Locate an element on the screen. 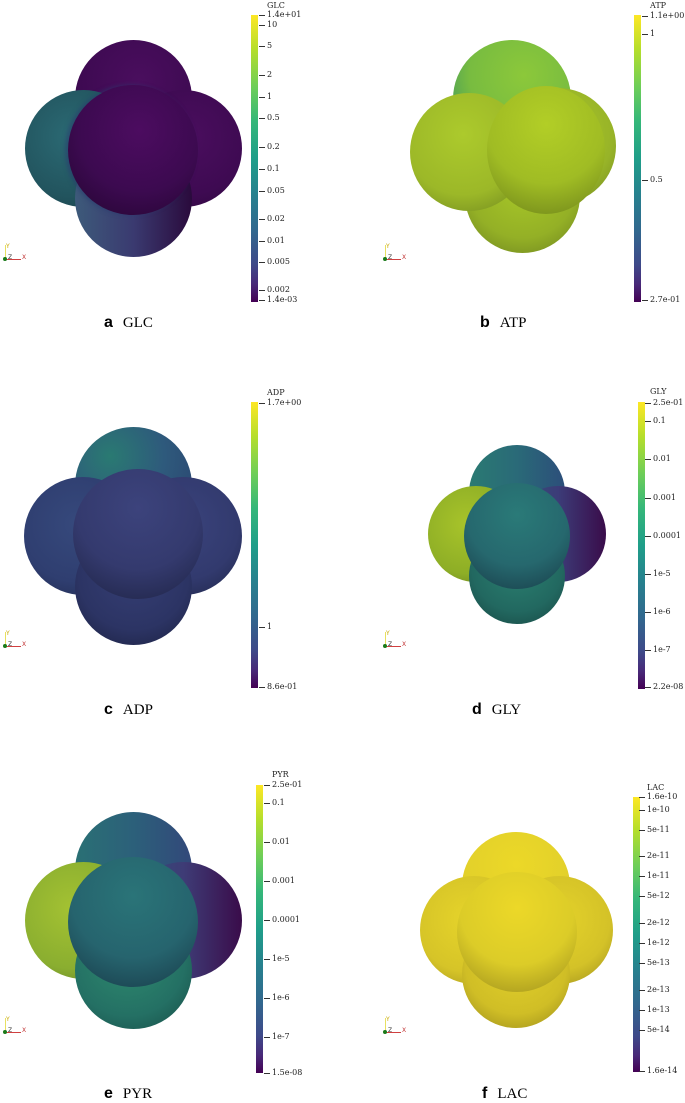 This screenshot has height=1103, width=685. panel-name: GLY is located at coordinates (506, 710).